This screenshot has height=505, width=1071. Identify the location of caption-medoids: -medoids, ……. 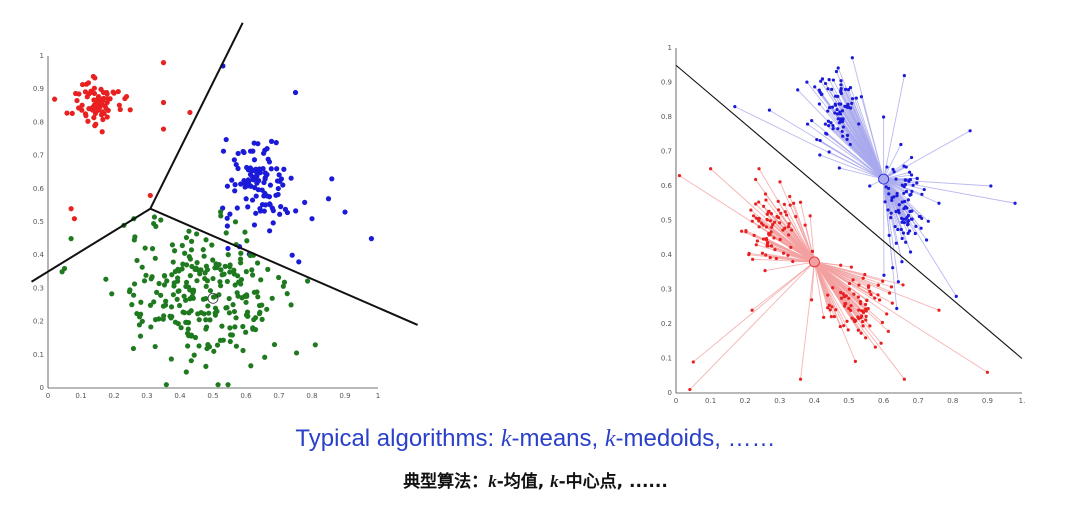
(695, 438).